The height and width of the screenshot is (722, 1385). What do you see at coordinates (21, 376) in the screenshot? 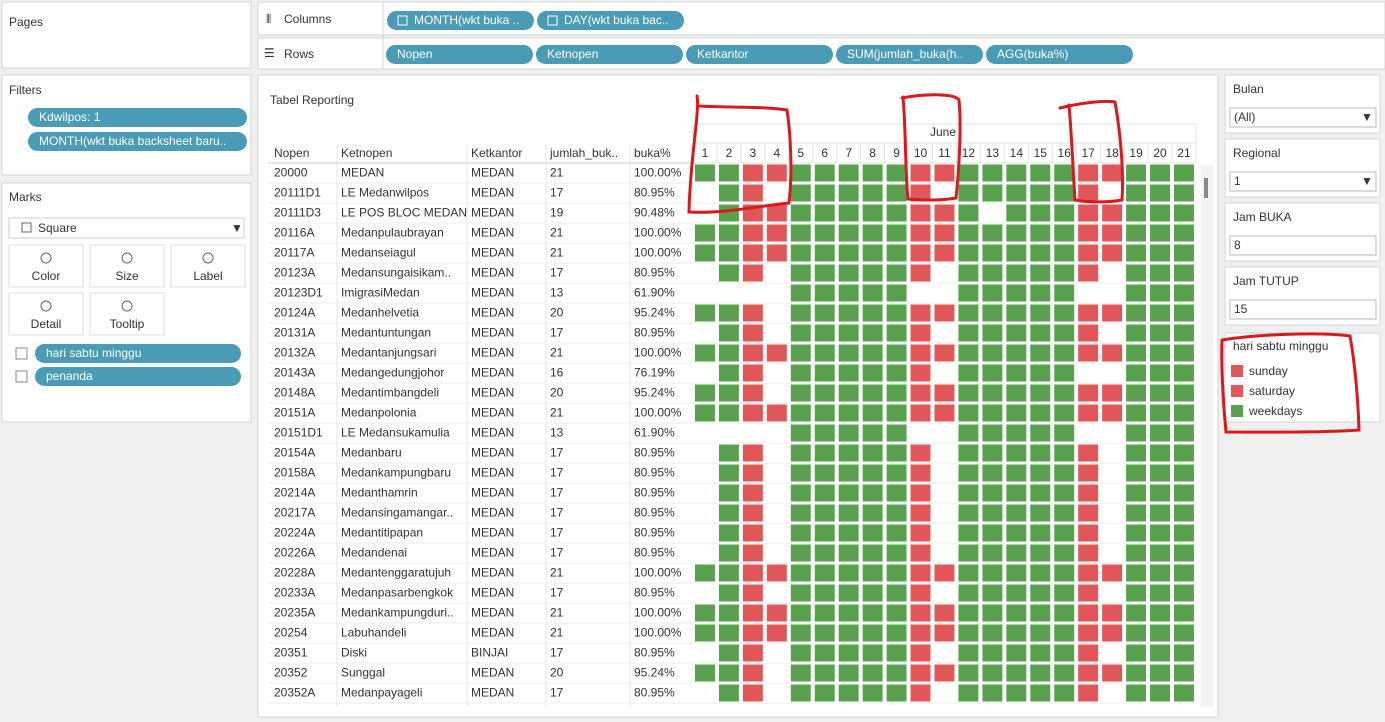
I see `field-icon` at bounding box center [21, 376].